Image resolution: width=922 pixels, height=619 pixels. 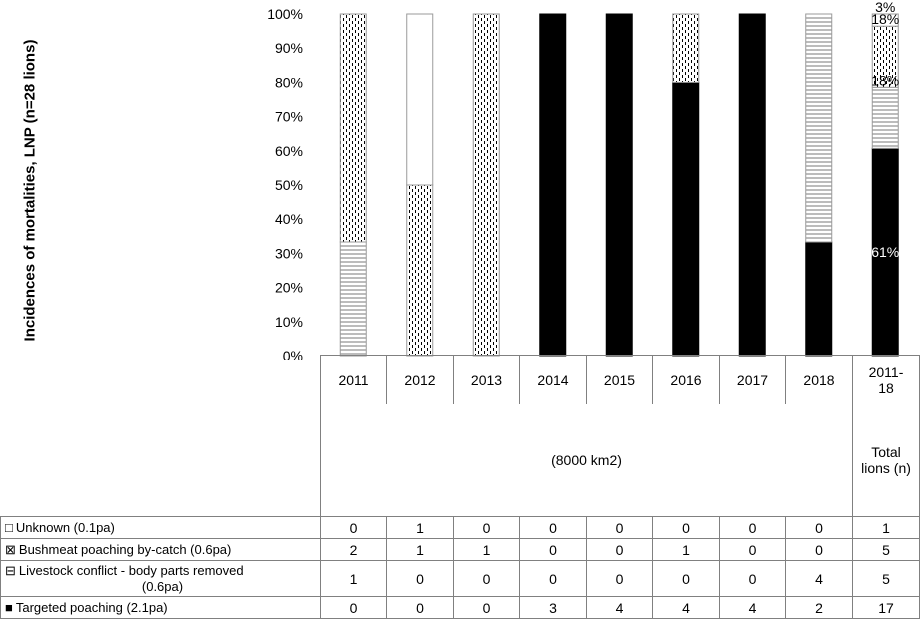 What do you see at coordinates (10, 549) in the screenshot?
I see `legend-symbol-icon: ⊠` at bounding box center [10, 549].